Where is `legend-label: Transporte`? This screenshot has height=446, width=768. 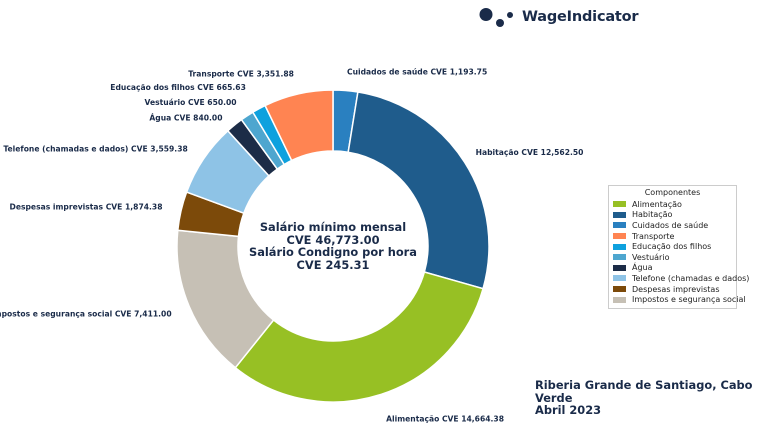 legend-label: Transporte is located at coordinates (653, 236).